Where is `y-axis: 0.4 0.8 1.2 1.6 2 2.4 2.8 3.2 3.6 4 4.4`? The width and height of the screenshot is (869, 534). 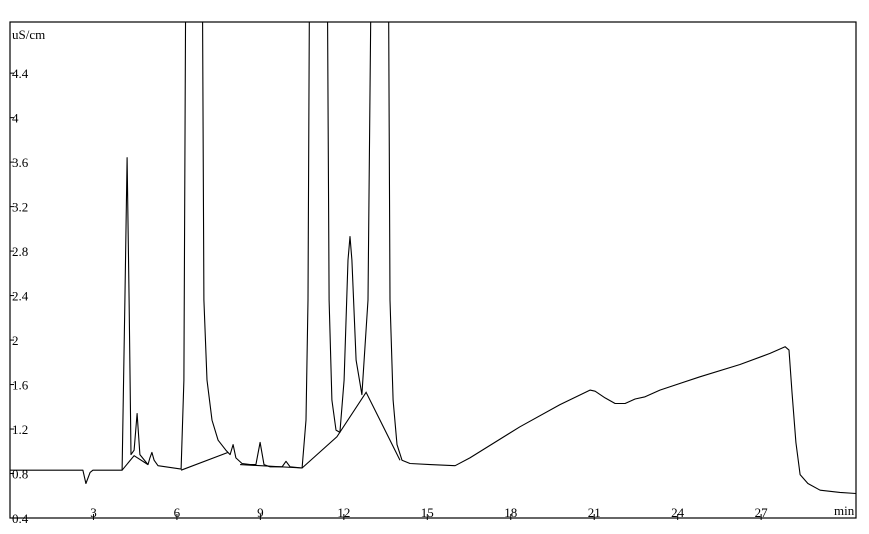 y-axis: 0.4 0.8 1.2 1.6 2 2.4 2.8 3.2 3.6 4 4.4 is located at coordinates (19, 296).